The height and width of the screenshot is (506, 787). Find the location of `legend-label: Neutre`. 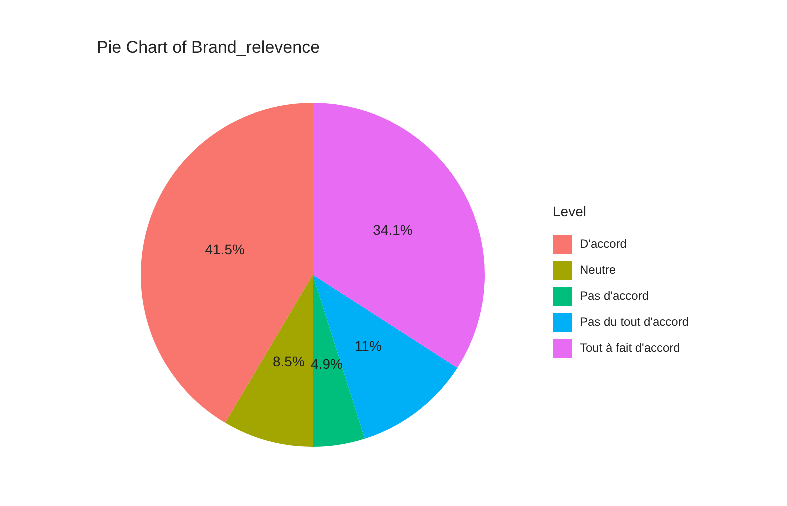

legend-label: Neutre is located at coordinates (598, 270).